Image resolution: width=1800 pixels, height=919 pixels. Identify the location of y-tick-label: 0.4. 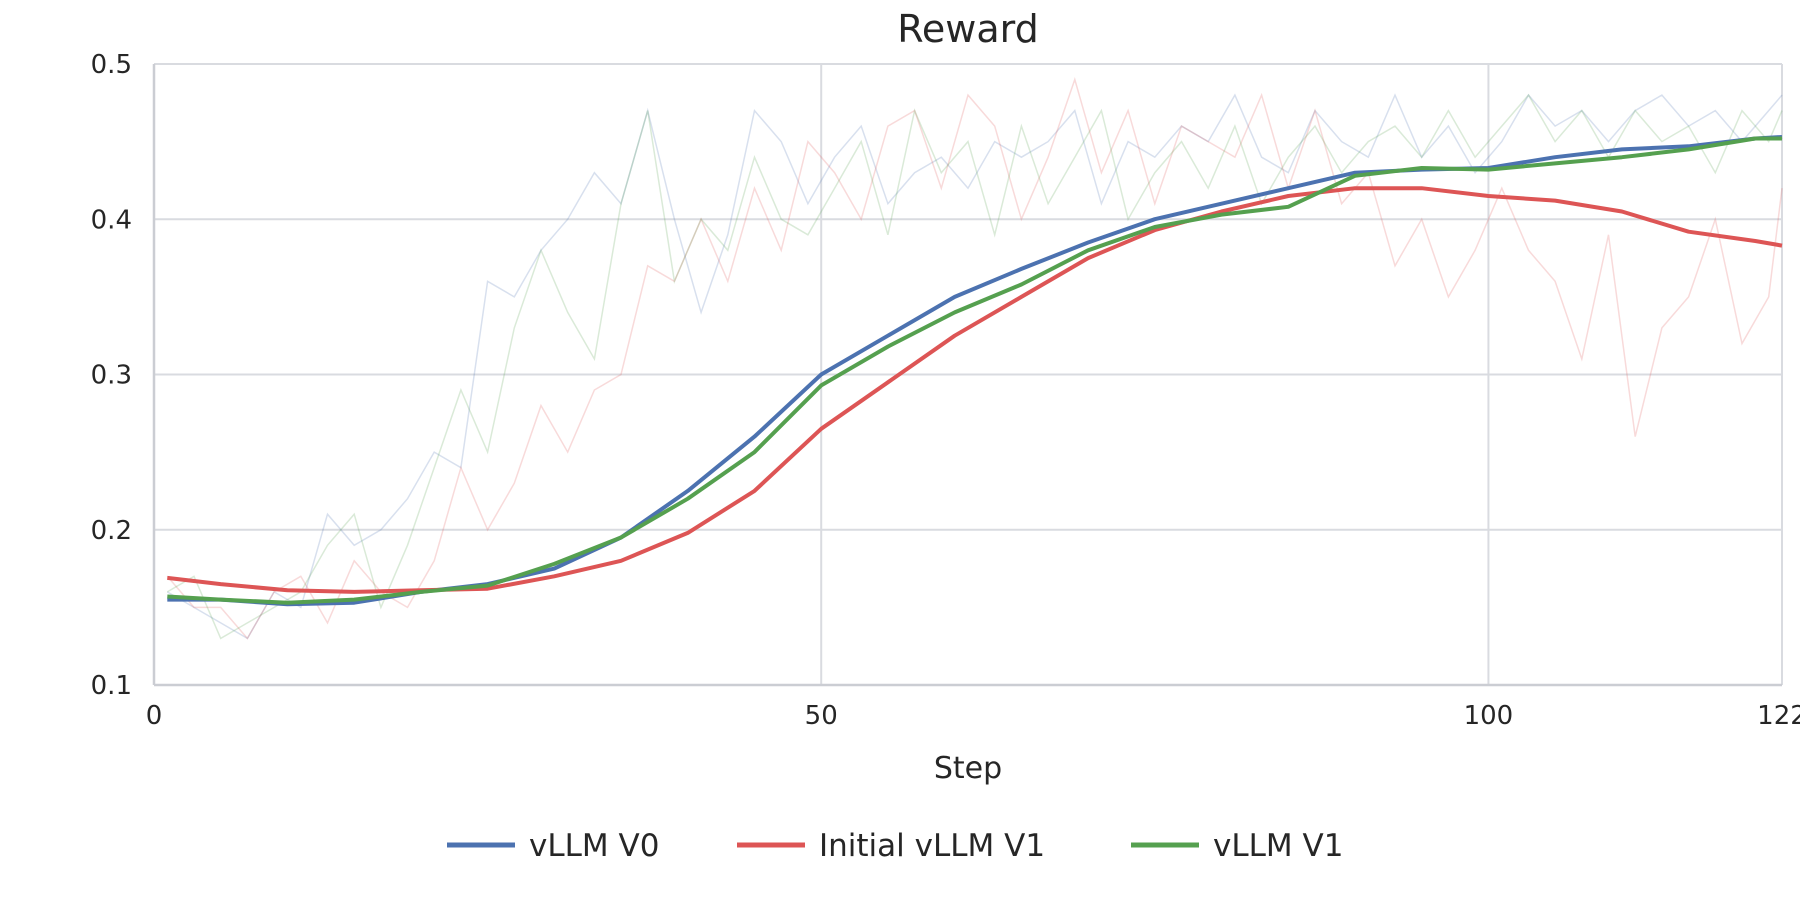
(111, 220).